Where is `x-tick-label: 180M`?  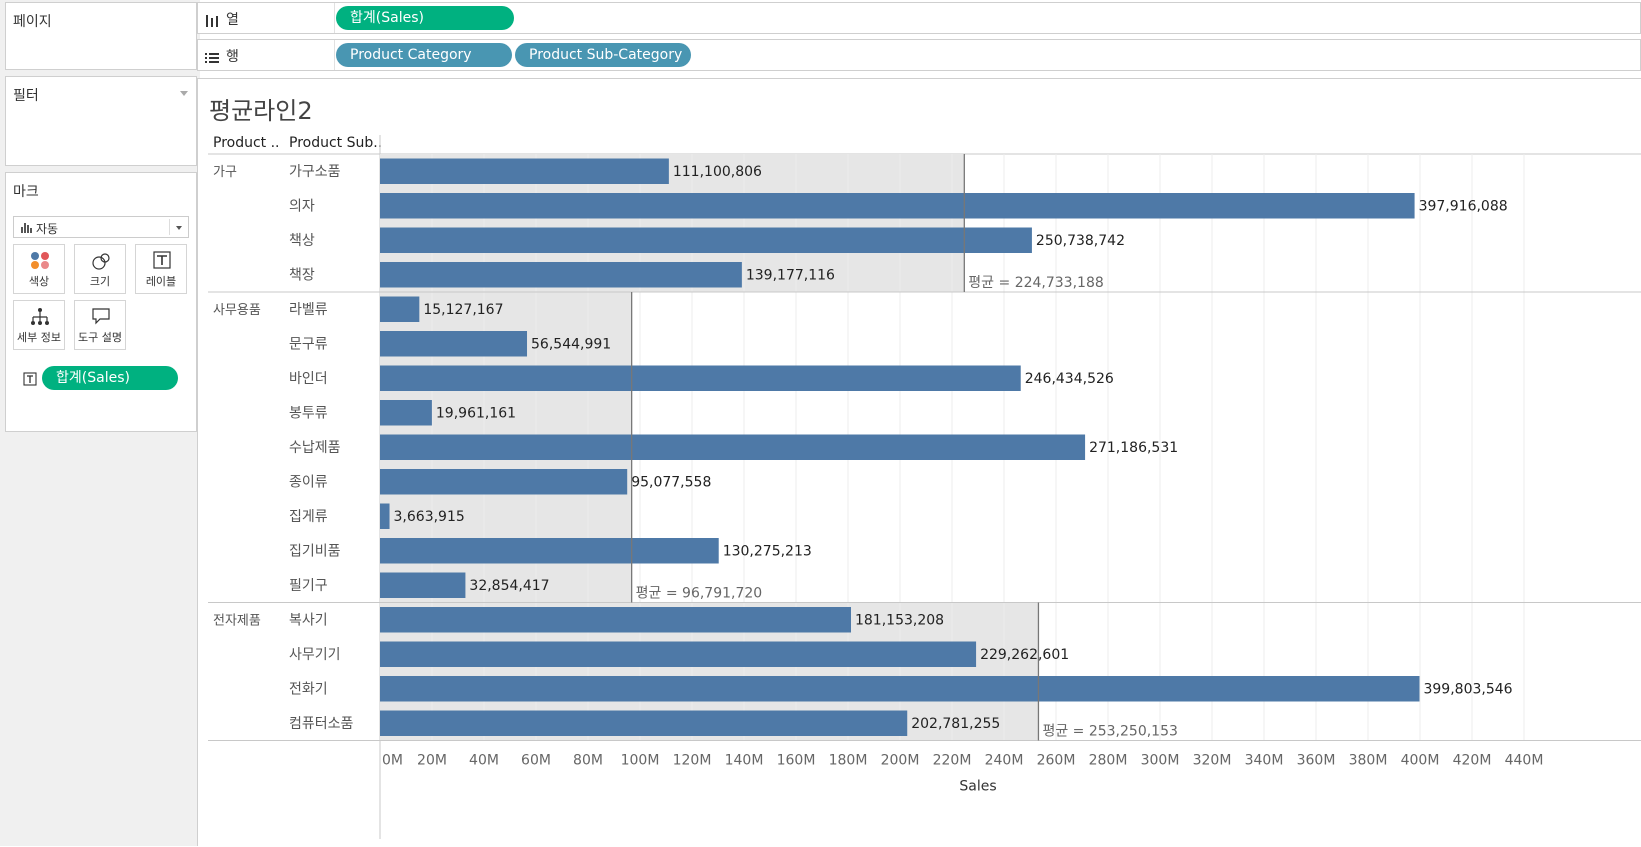 x-tick-label: 180M is located at coordinates (848, 761).